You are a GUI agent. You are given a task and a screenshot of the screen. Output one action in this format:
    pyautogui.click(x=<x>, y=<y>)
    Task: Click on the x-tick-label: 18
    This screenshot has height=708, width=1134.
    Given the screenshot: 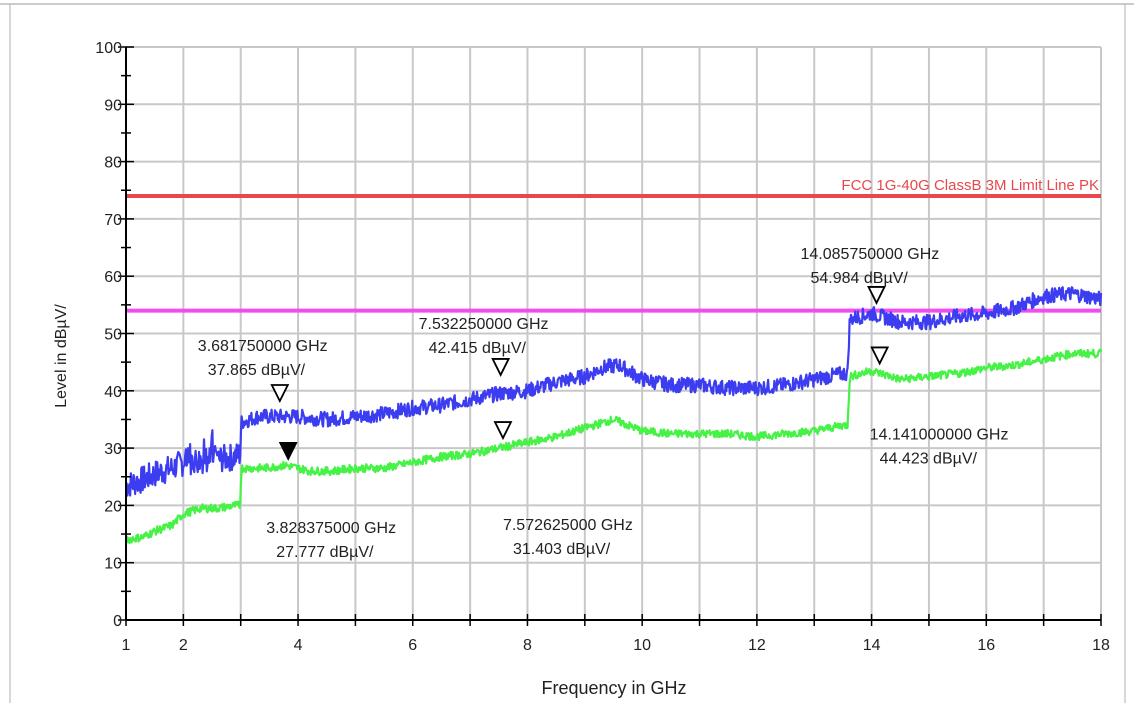 What is the action you would take?
    pyautogui.click(x=1101, y=645)
    